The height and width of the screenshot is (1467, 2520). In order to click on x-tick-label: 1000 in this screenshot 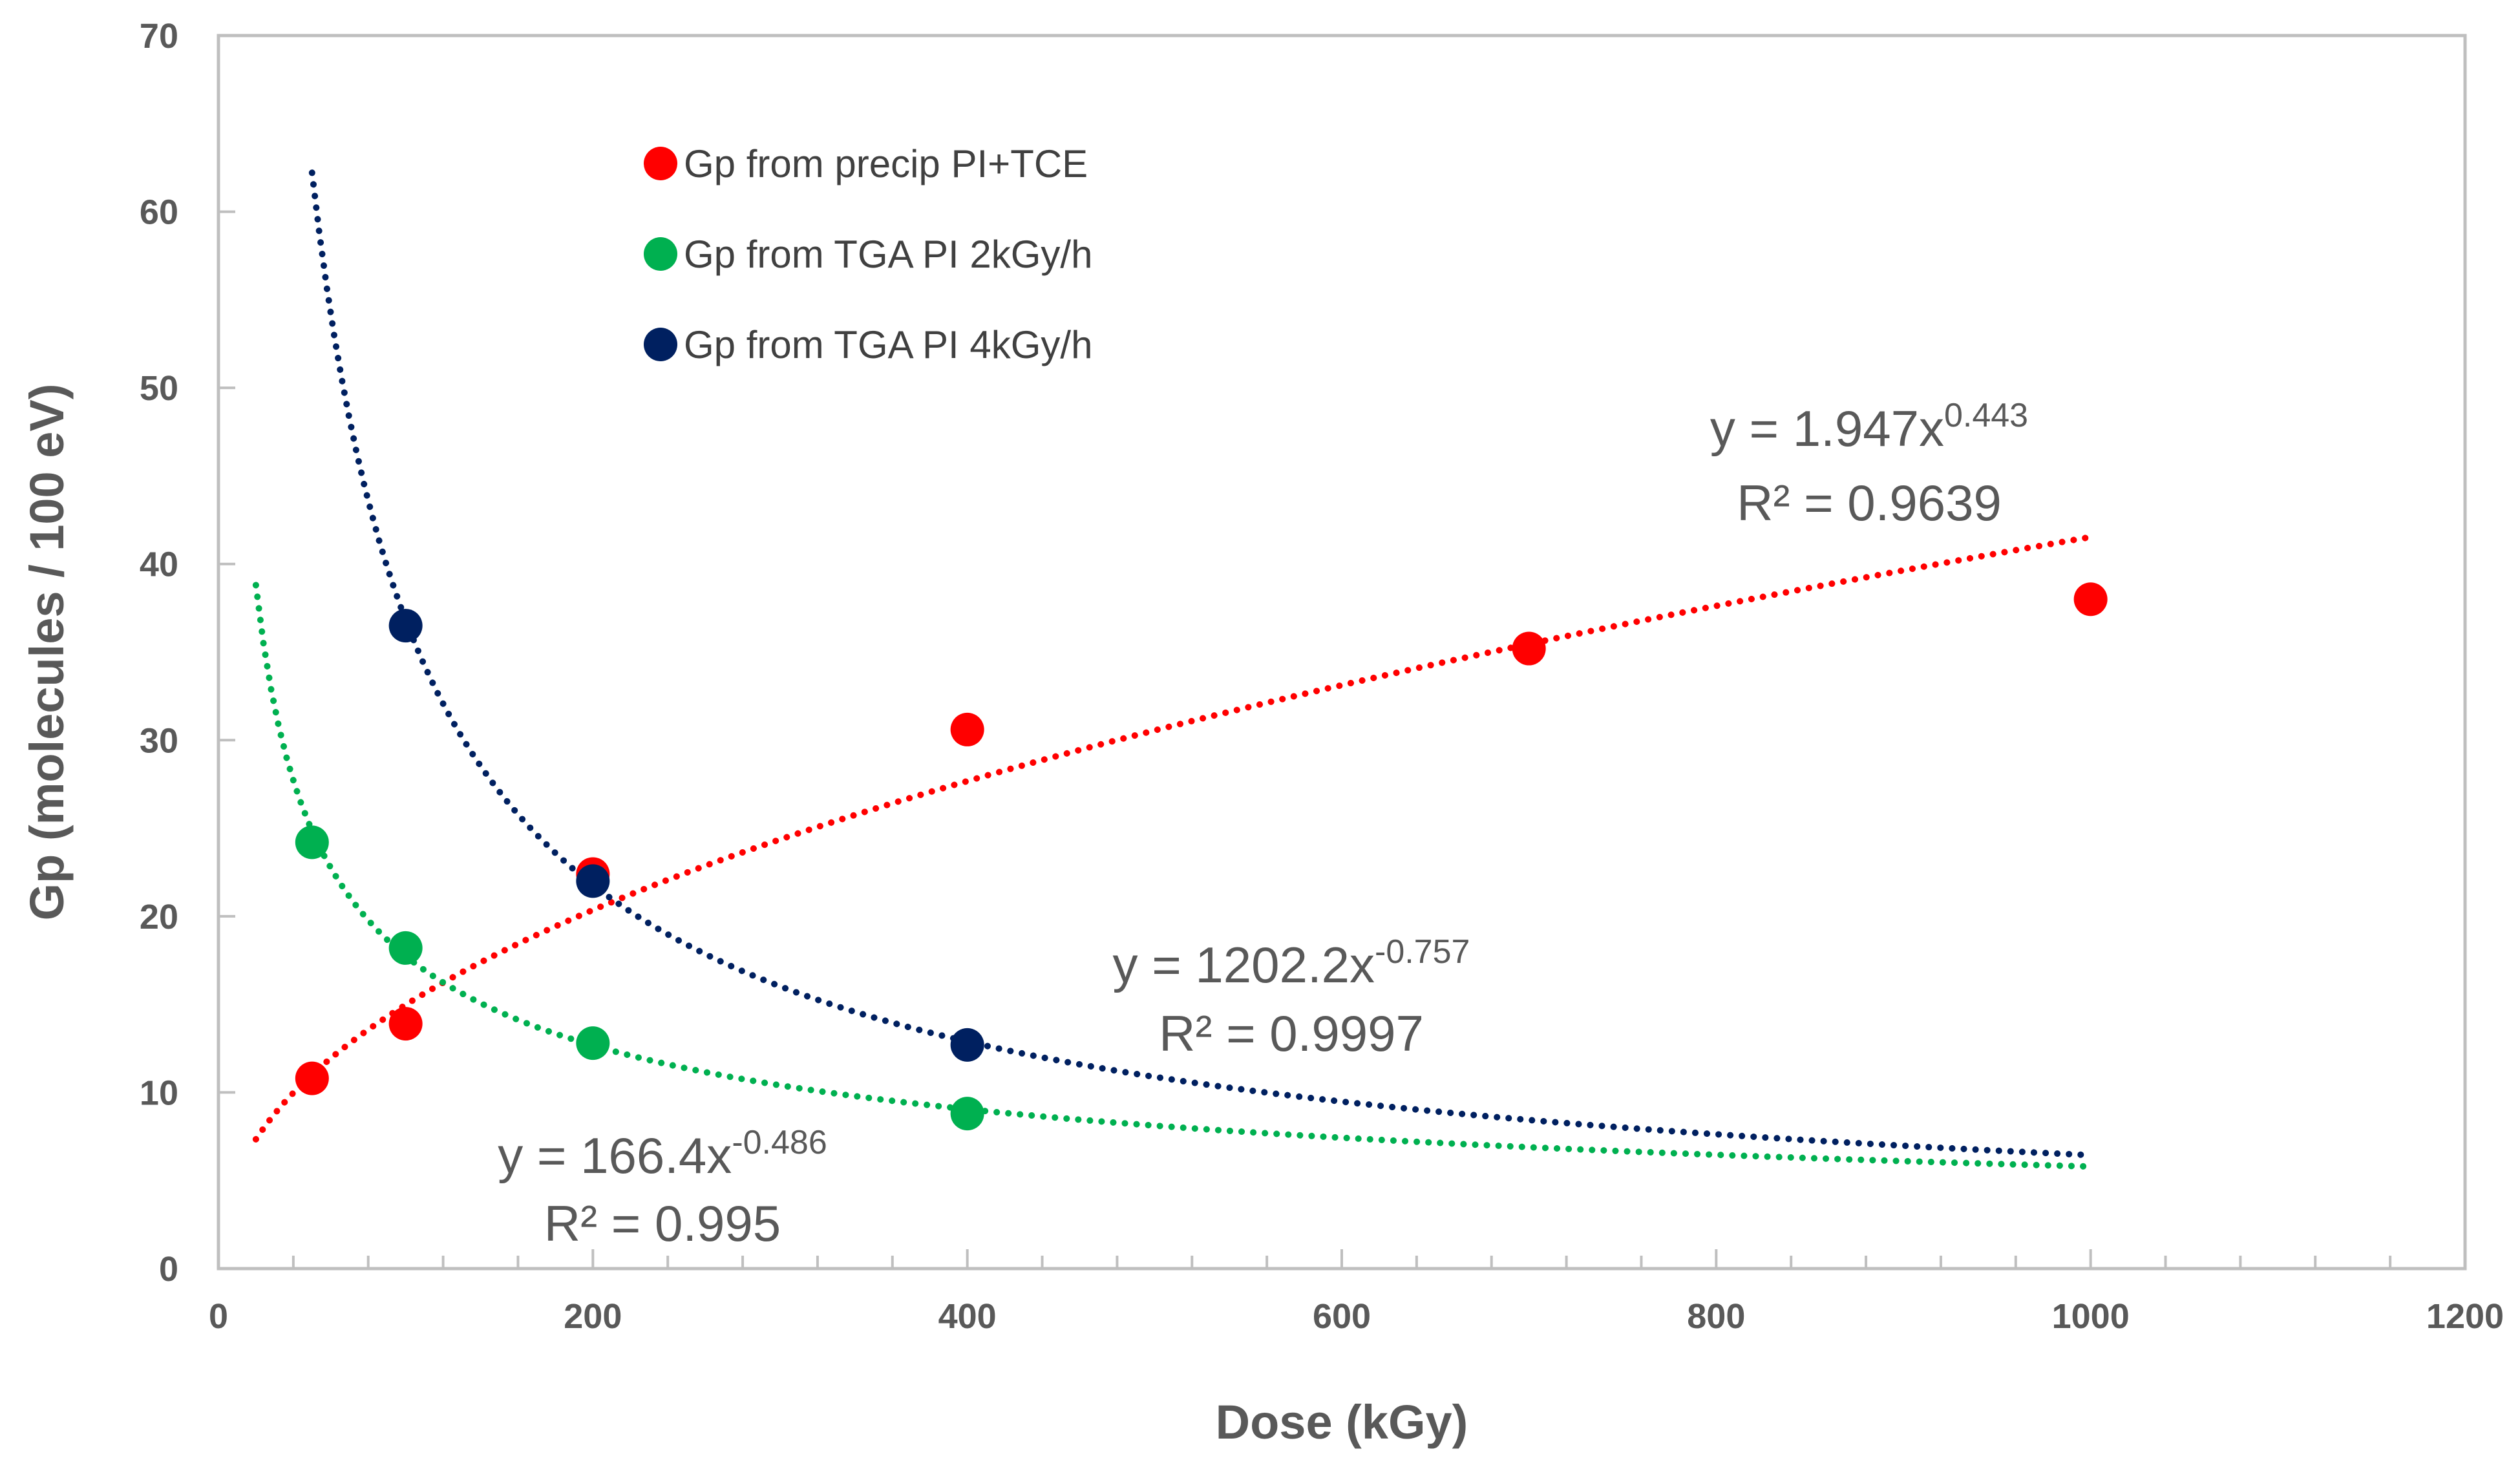, I will do `click(2091, 1316)`.